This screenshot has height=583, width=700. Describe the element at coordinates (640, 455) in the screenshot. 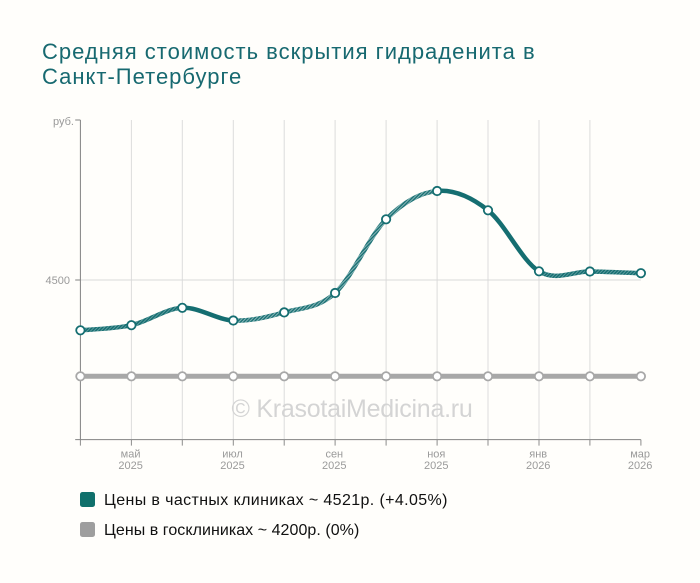

I see `svg-text: мар` at that location.